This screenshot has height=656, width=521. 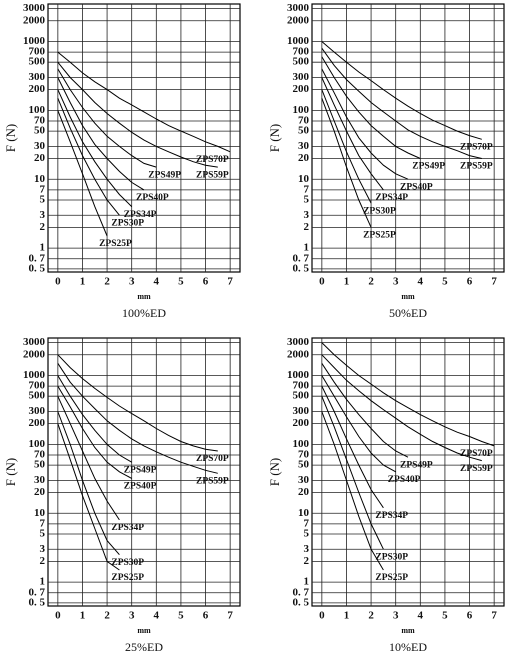 I want to click on y-tick-label: 2, so click(x=43, y=561).